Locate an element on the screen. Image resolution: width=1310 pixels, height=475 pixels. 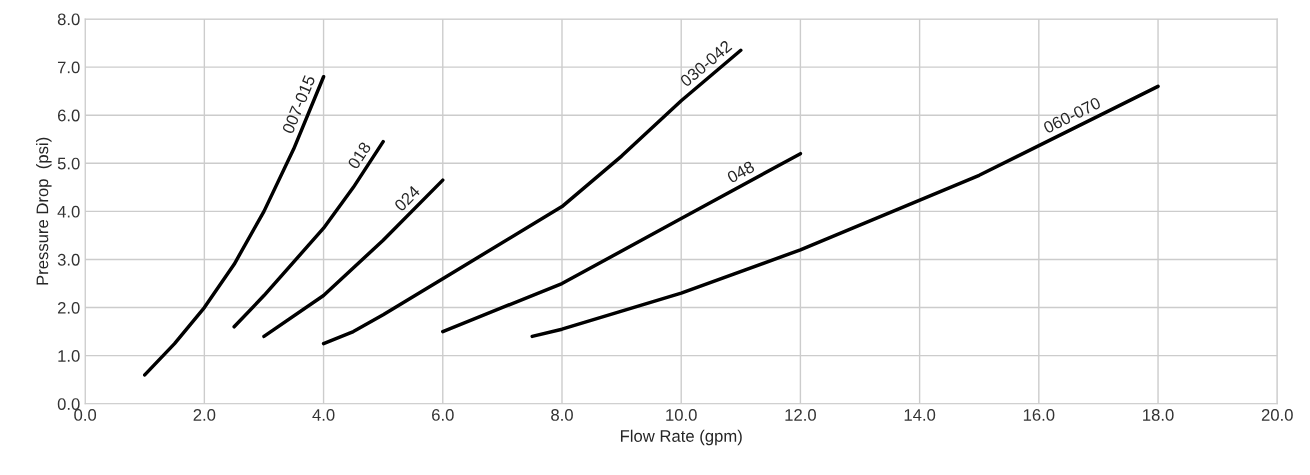
x-tick-label: 2.0 is located at coordinates (204, 415).